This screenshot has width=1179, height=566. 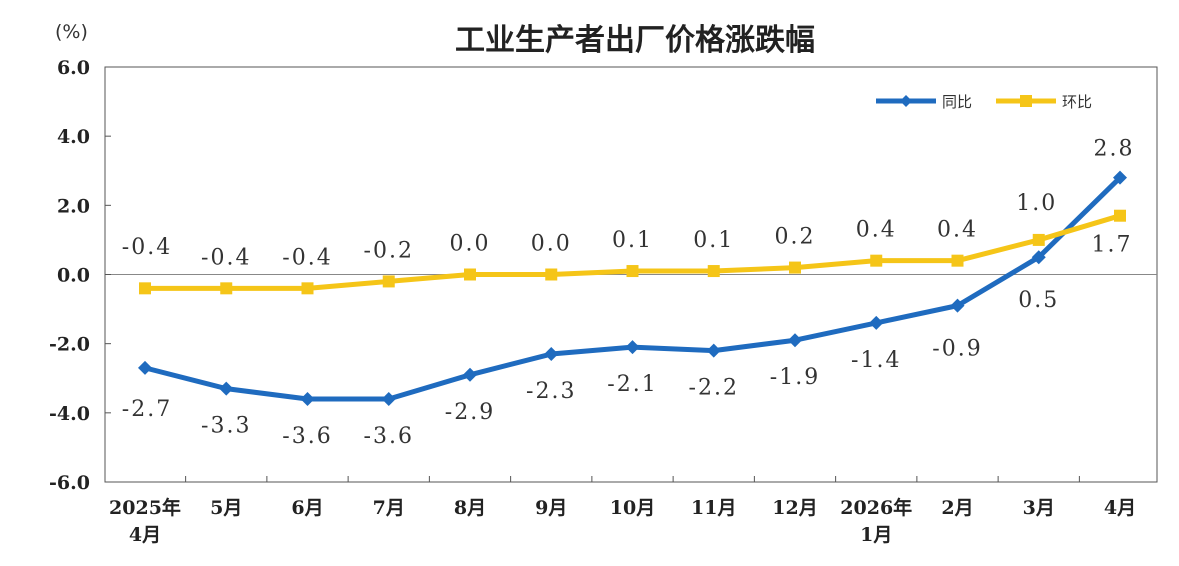 I want to click on data-label-yoy: 2.8, so click(x=1114, y=149).